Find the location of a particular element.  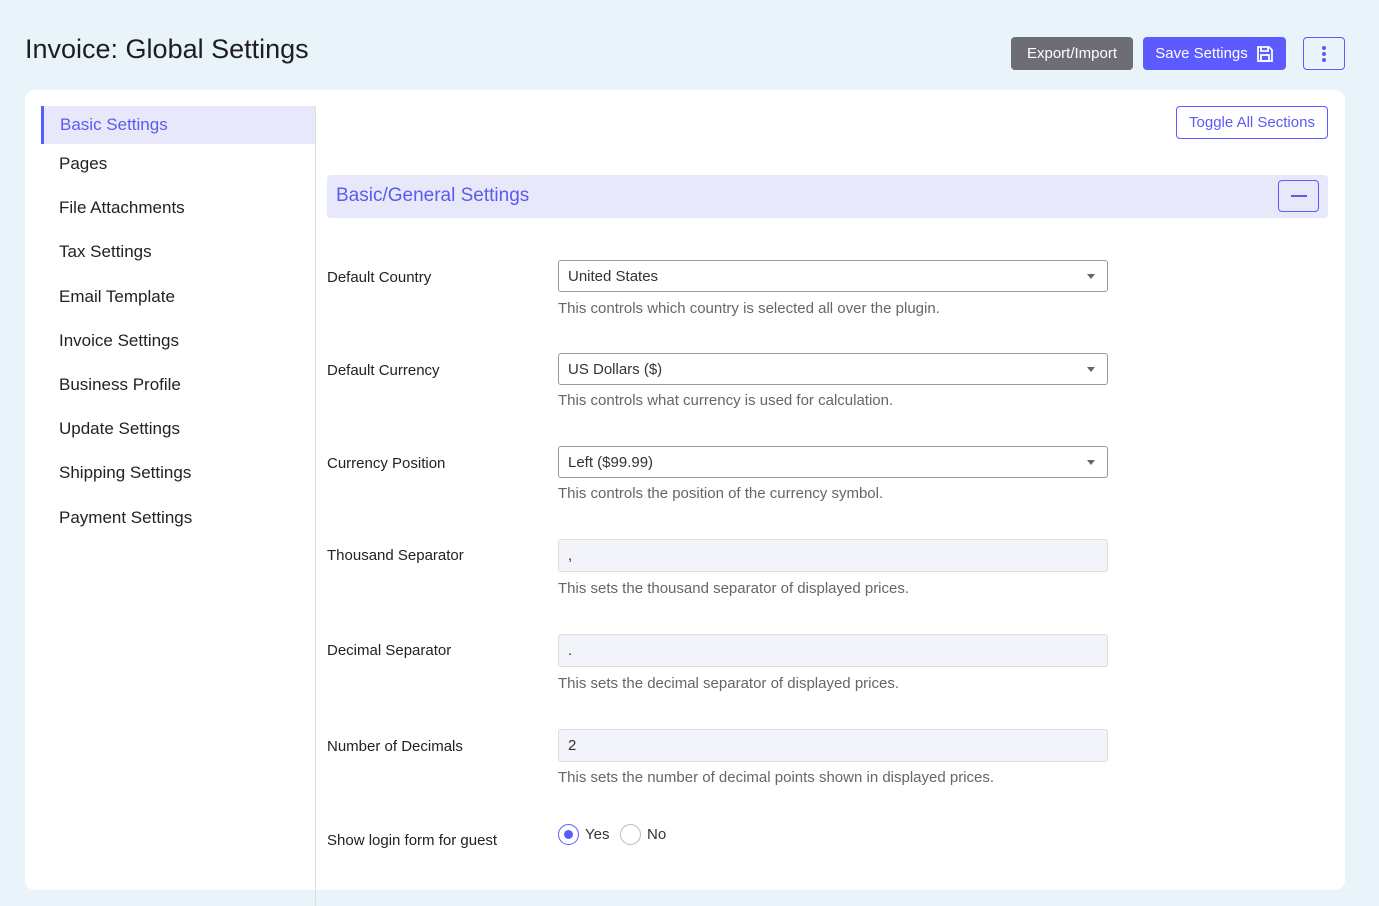

sidebar-item-file-attachments: File Attachments is located at coordinates (122, 207).